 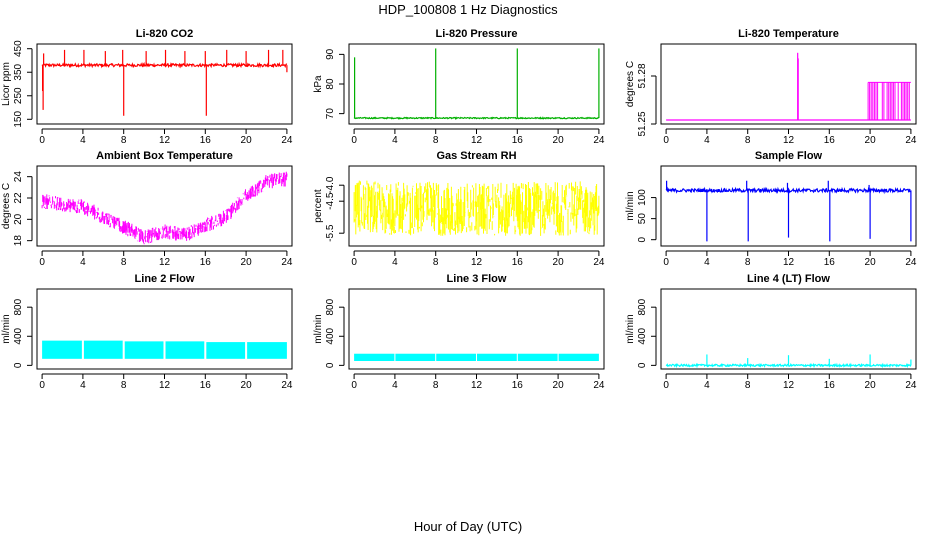 I want to click on y-tick-label: 150, so click(x=18, y=119).